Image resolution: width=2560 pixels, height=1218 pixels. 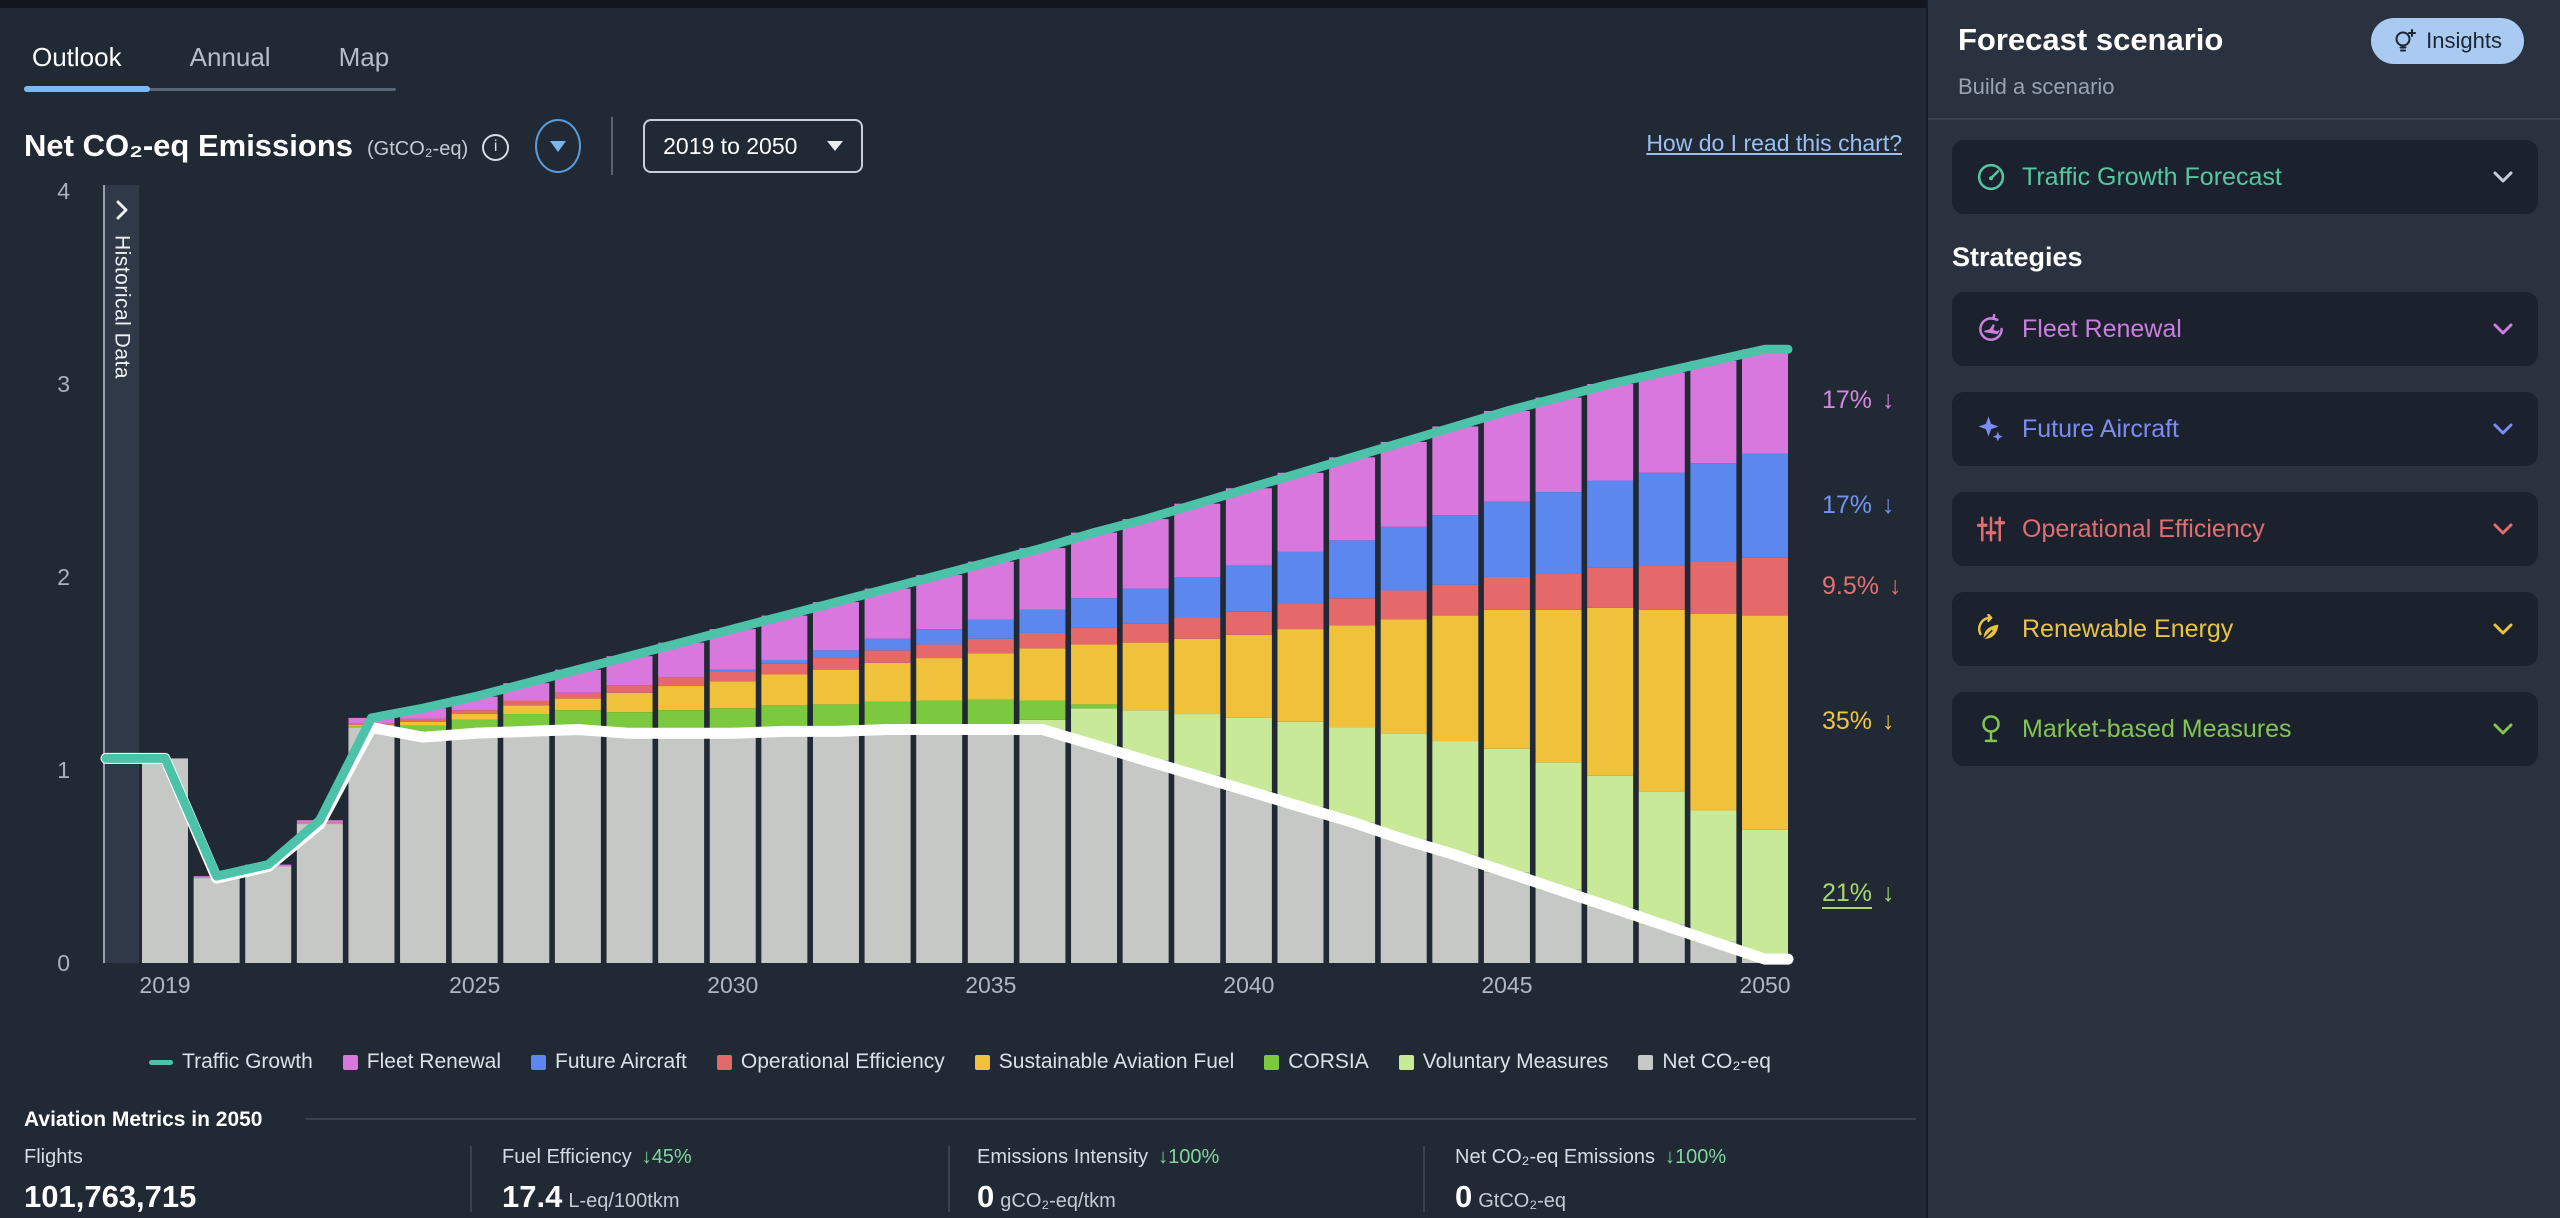 I want to click on card-future-aircraft: Future Aircraft, so click(x=2245, y=429).